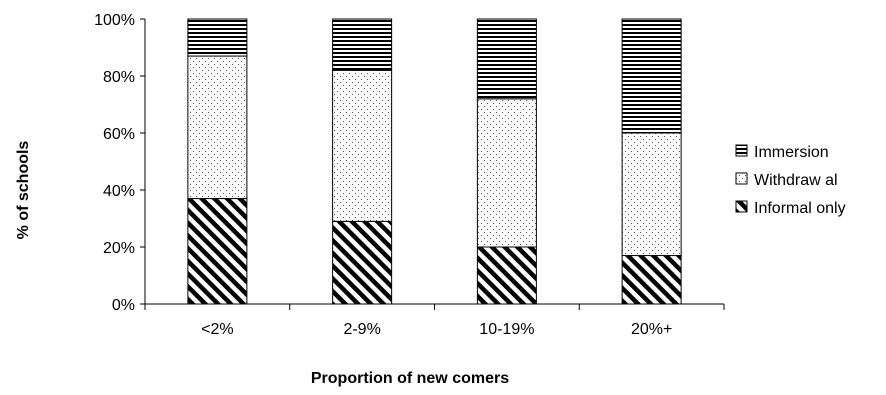  Describe the element at coordinates (361, 329) in the screenshot. I see `x-tick-label: 2-9%` at that location.